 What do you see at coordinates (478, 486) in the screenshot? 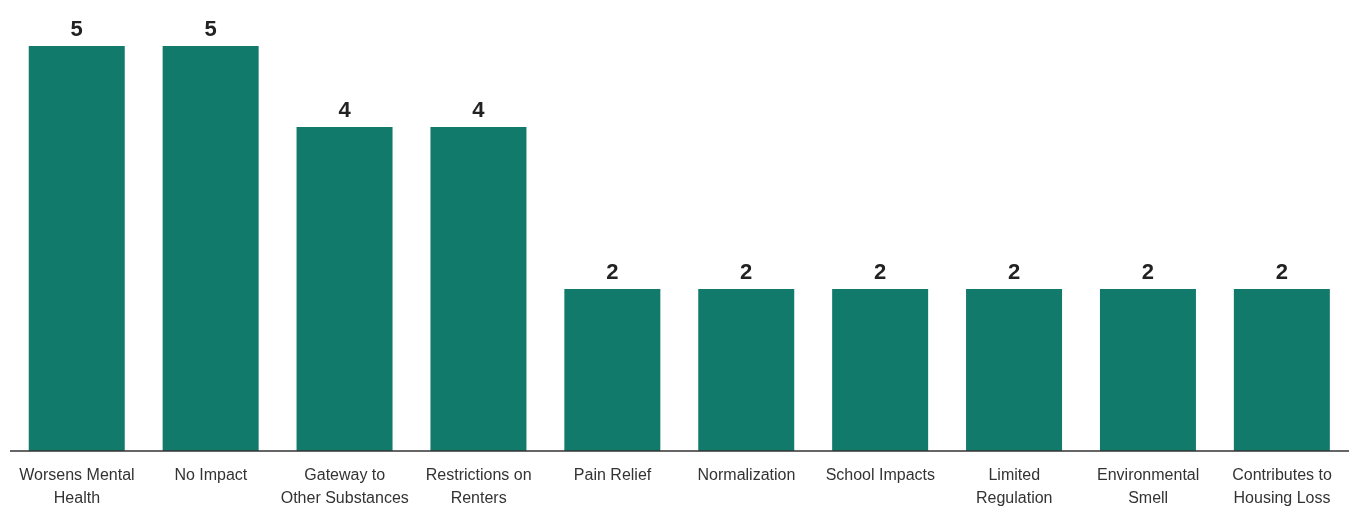
I see `x-tick-label: Restrictions on Renters` at bounding box center [478, 486].